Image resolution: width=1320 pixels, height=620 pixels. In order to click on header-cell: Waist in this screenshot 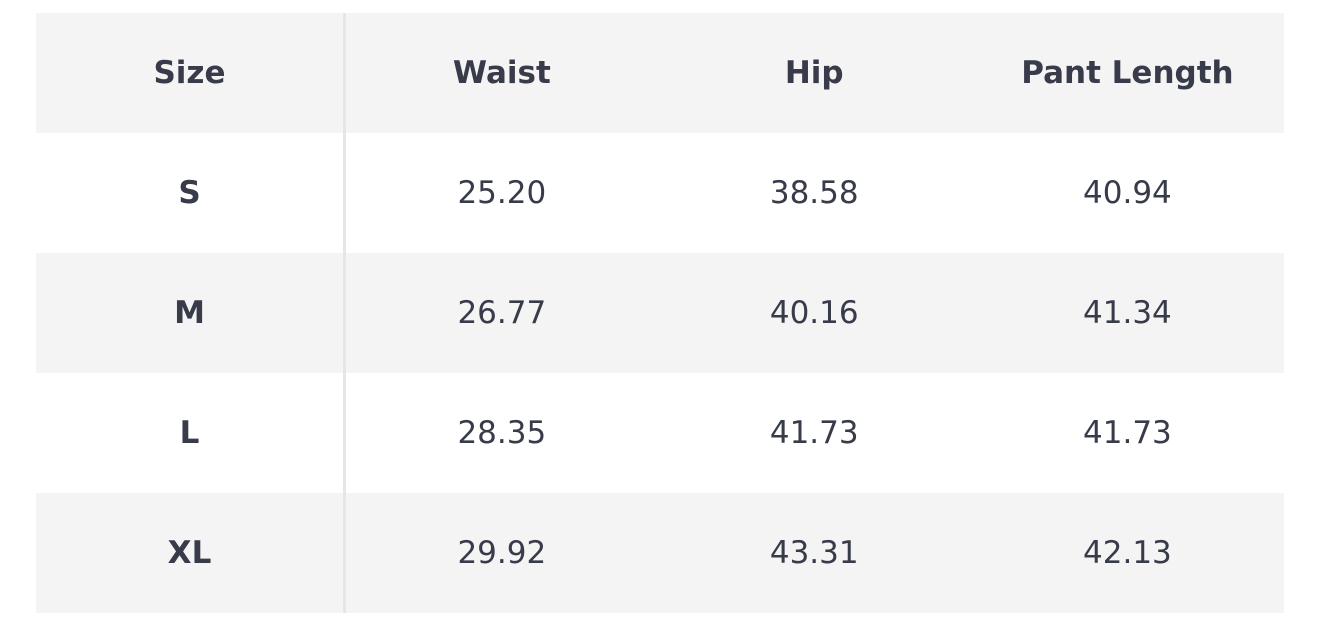, I will do `click(501, 73)`.